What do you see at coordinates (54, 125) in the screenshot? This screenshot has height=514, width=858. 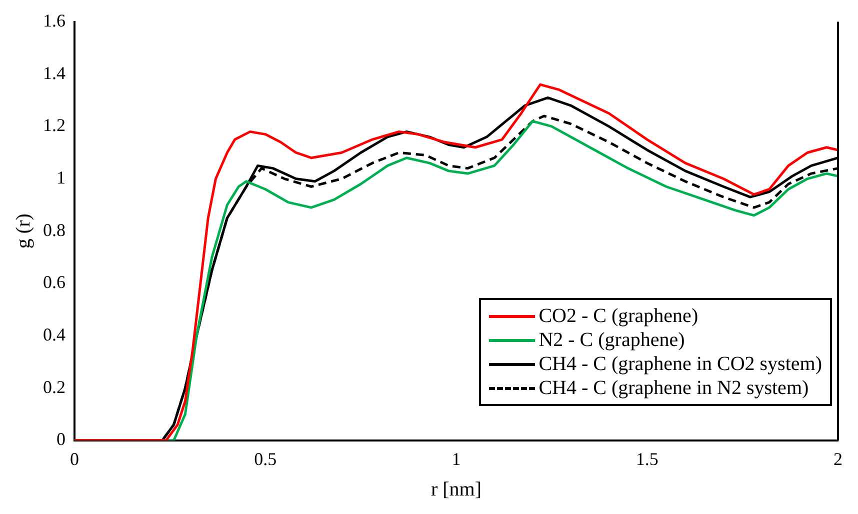 I see `y-tick-label: 1.2` at bounding box center [54, 125].